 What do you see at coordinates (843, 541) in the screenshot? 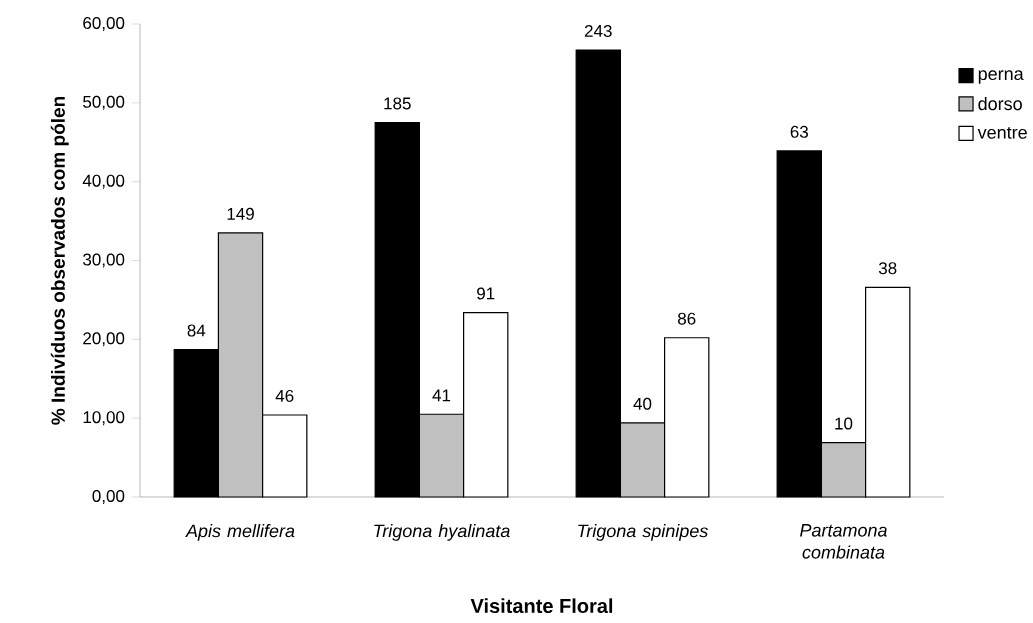
I see `x-tick-label: Partamona combinata` at bounding box center [843, 541].